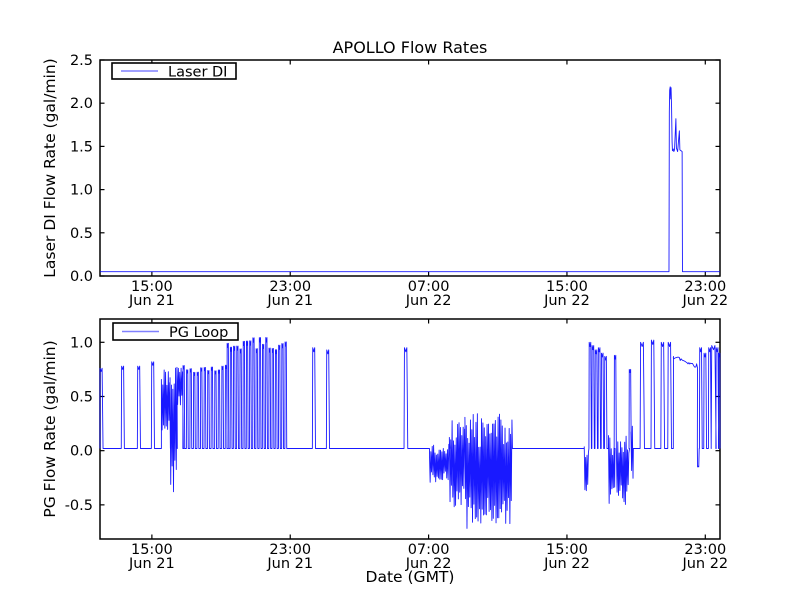 The height and width of the screenshot is (600, 800). Describe the element at coordinates (81, 104) in the screenshot. I see `tick-label: 2.0` at that location.